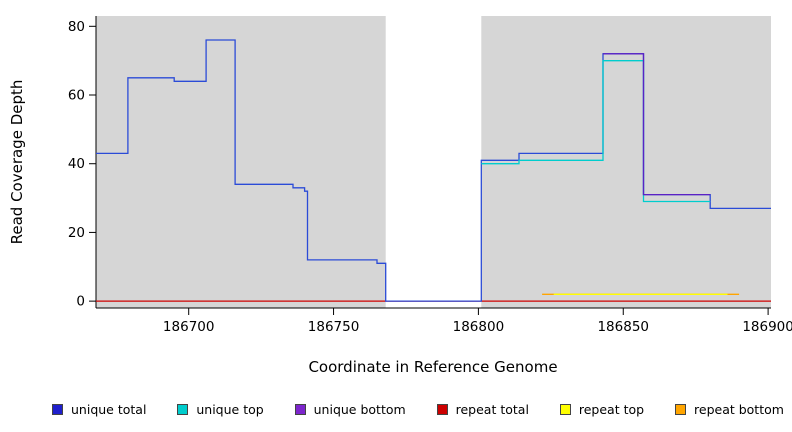 The height and width of the screenshot is (432, 792). I want to click on legend-swatch-unique-top, so click(183, 409).